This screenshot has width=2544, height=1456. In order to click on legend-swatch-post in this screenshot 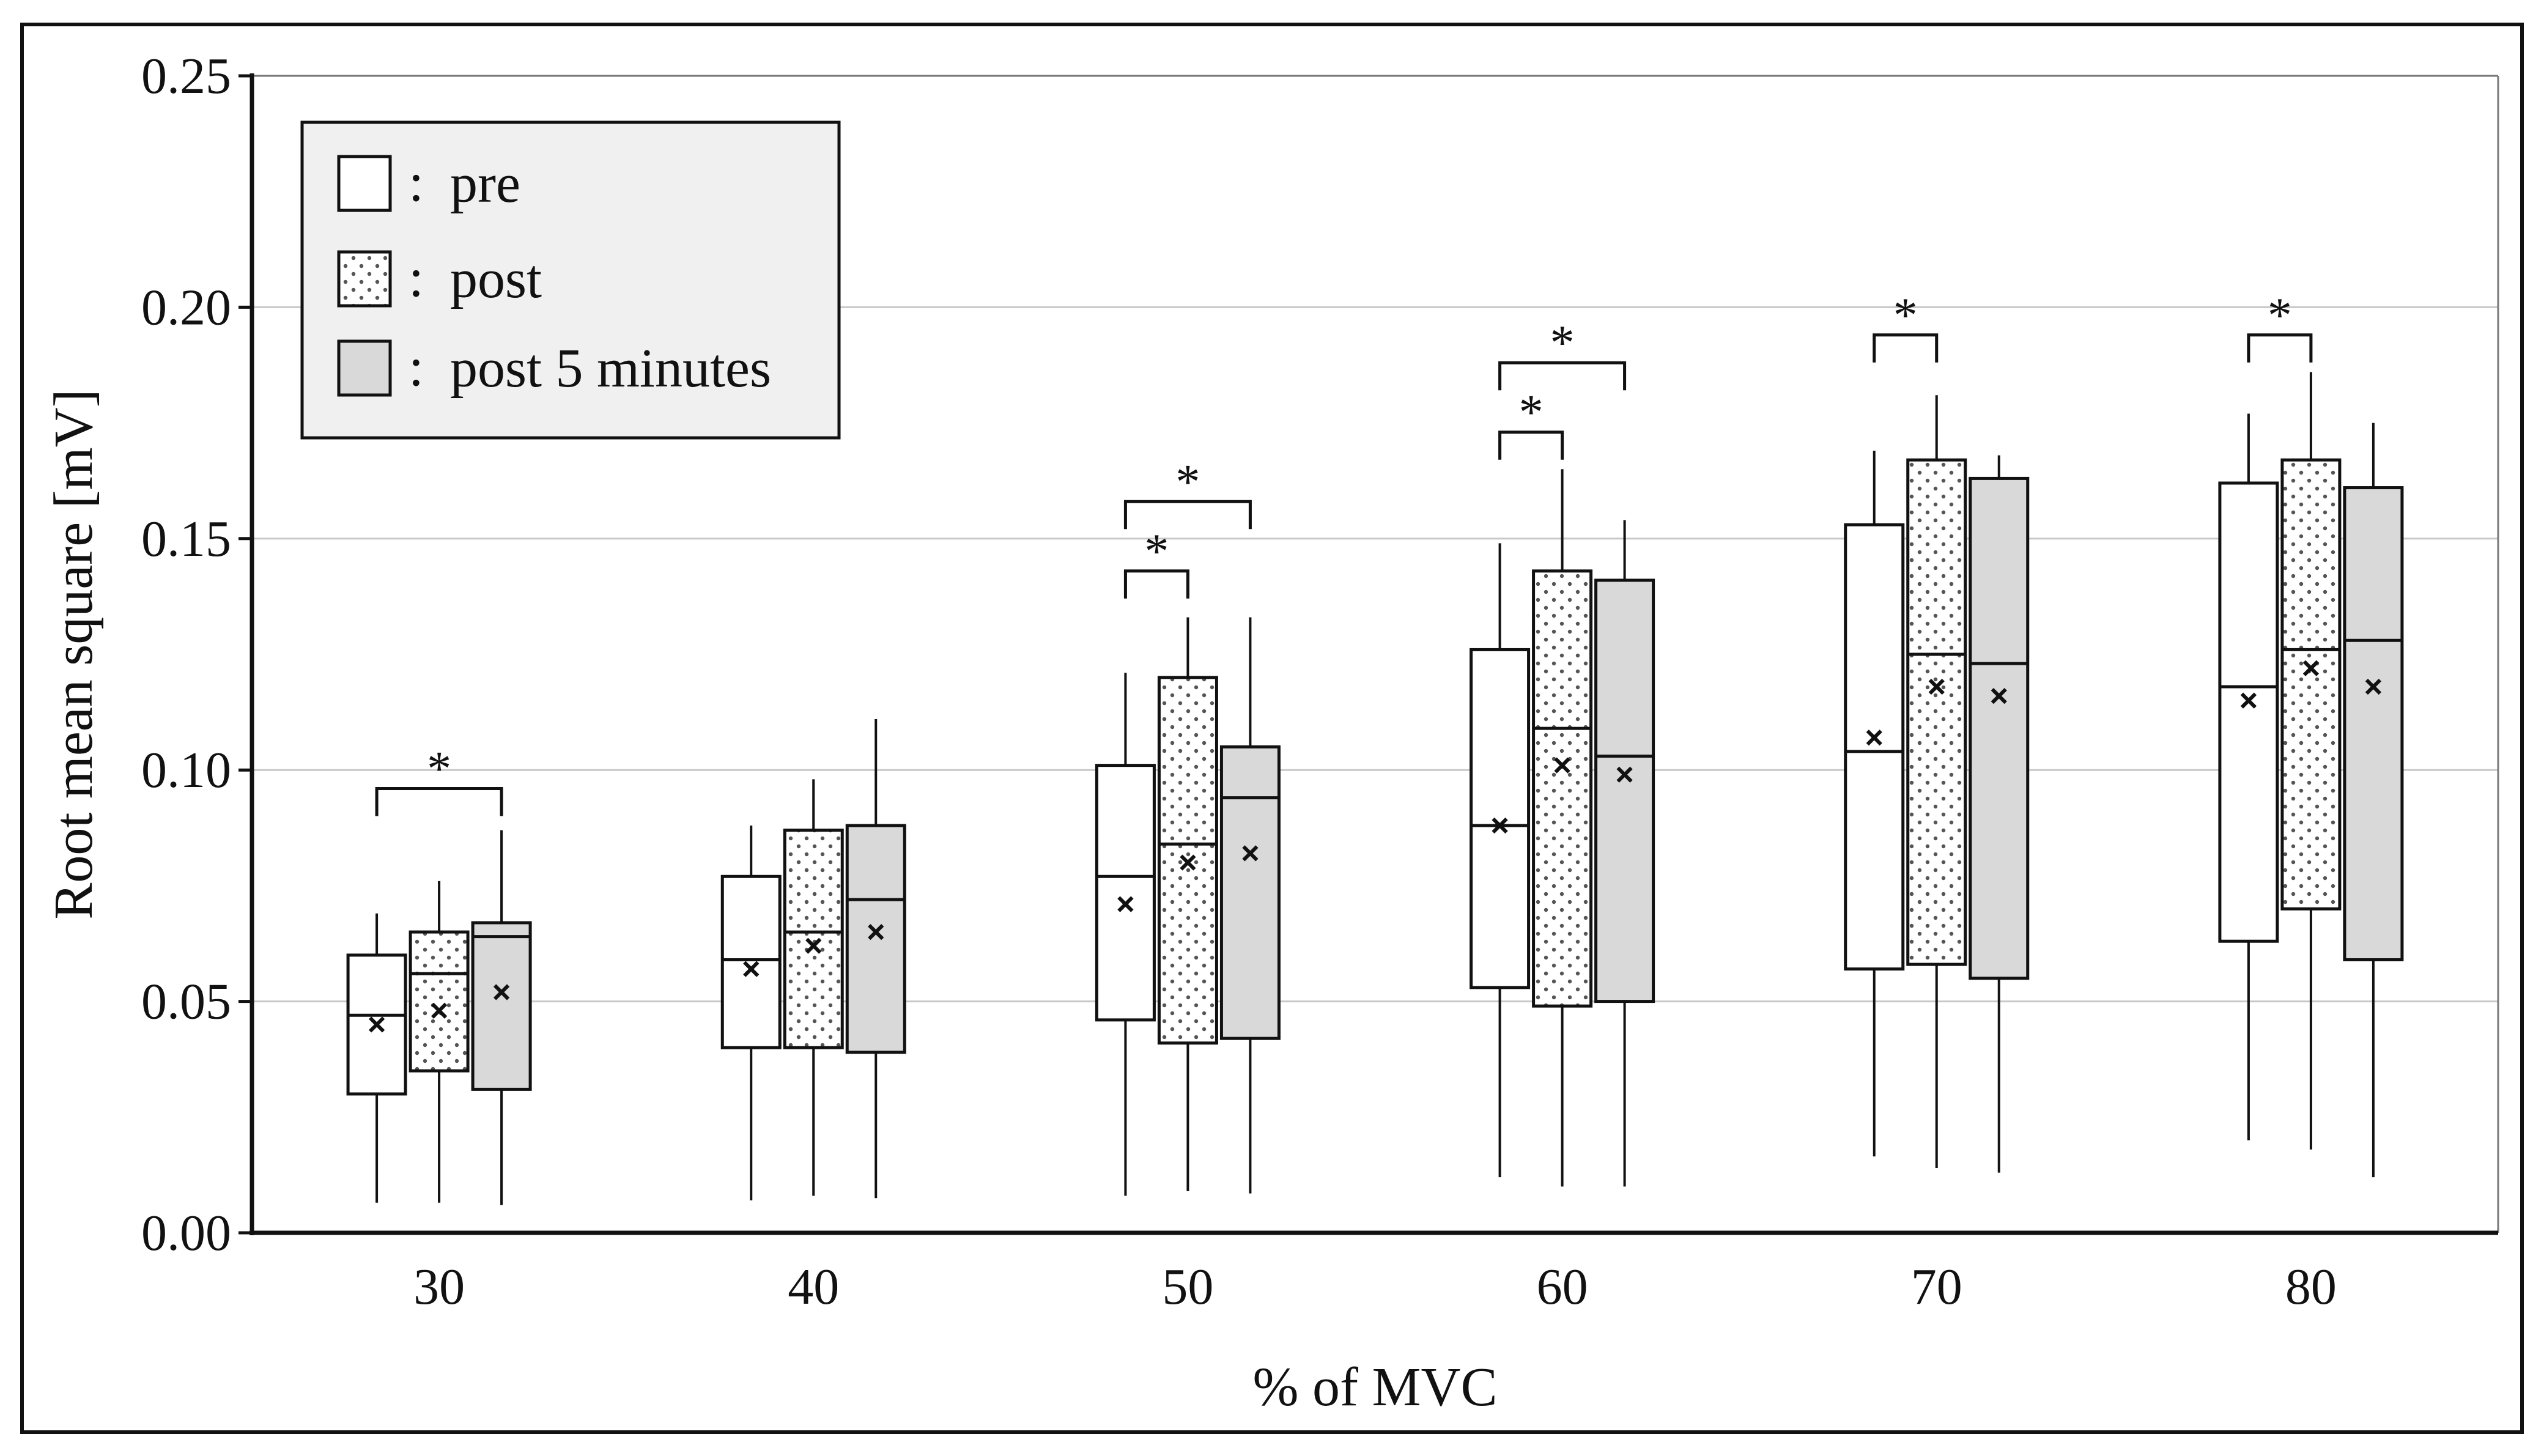, I will do `click(365, 279)`.